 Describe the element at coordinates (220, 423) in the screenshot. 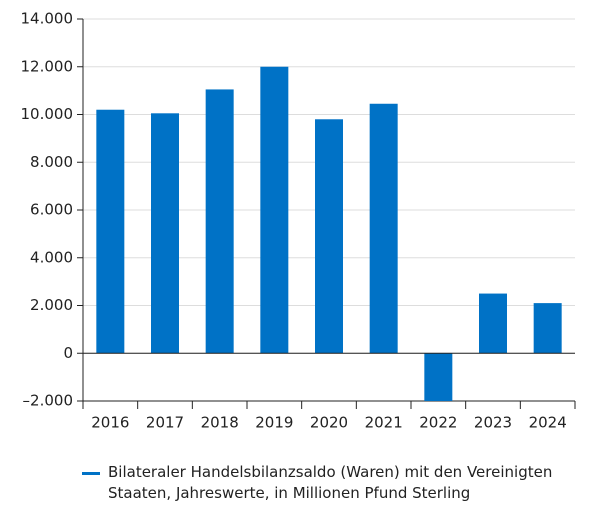

I see `x-tick-label: 2018` at that location.